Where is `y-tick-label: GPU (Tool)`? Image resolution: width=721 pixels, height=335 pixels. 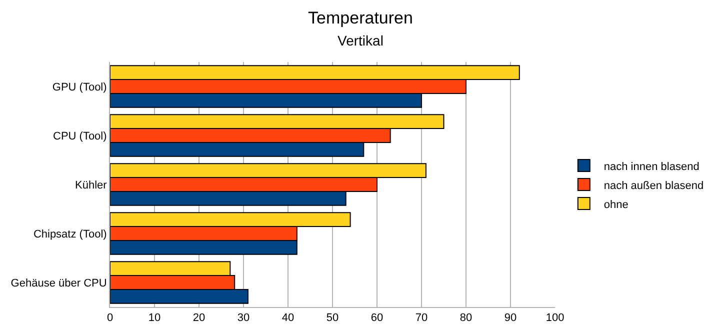 y-tick-label: GPU (Tool) is located at coordinates (79, 87).